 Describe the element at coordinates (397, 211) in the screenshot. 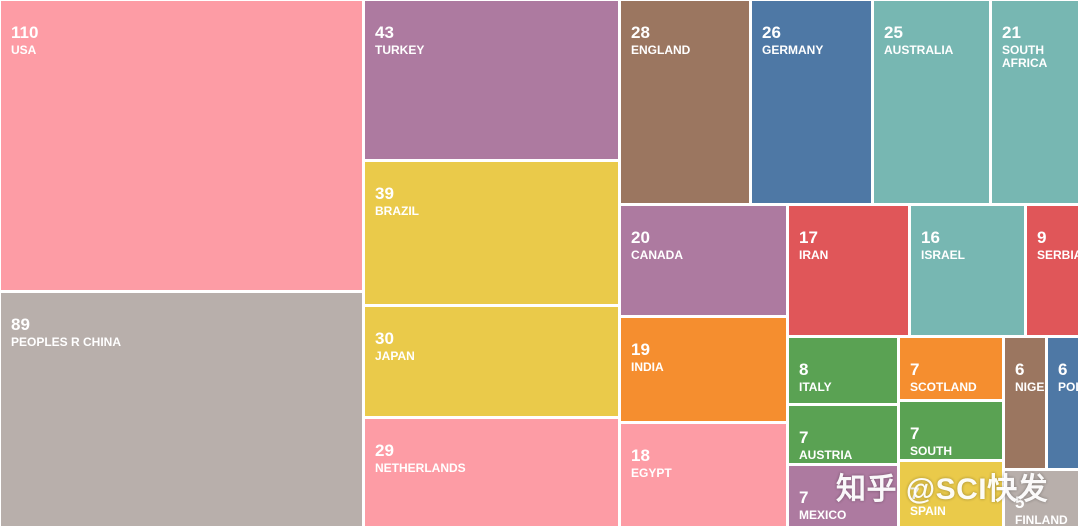

I see `tile-label: BRAZIL` at that location.